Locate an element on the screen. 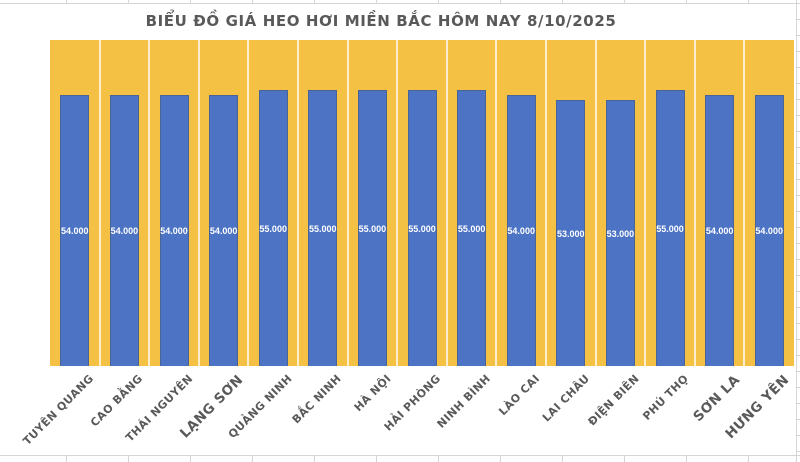  x-axis-label: ĐIỆN BIÊN is located at coordinates (613, 400).